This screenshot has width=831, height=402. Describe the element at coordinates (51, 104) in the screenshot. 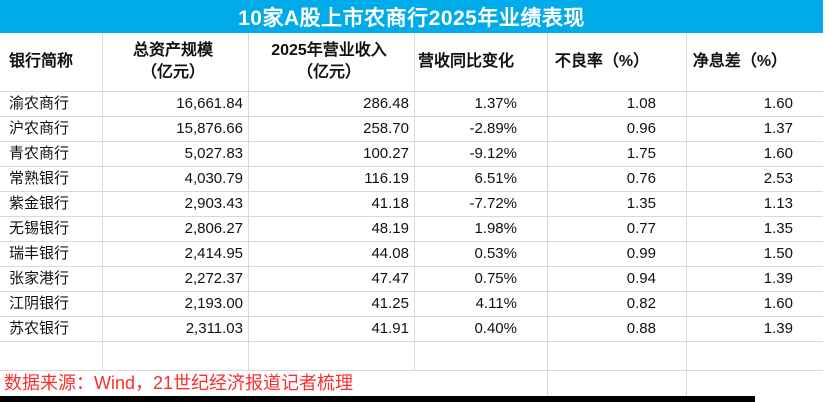

I see `bank-name-cell: 渝农商行` at that location.